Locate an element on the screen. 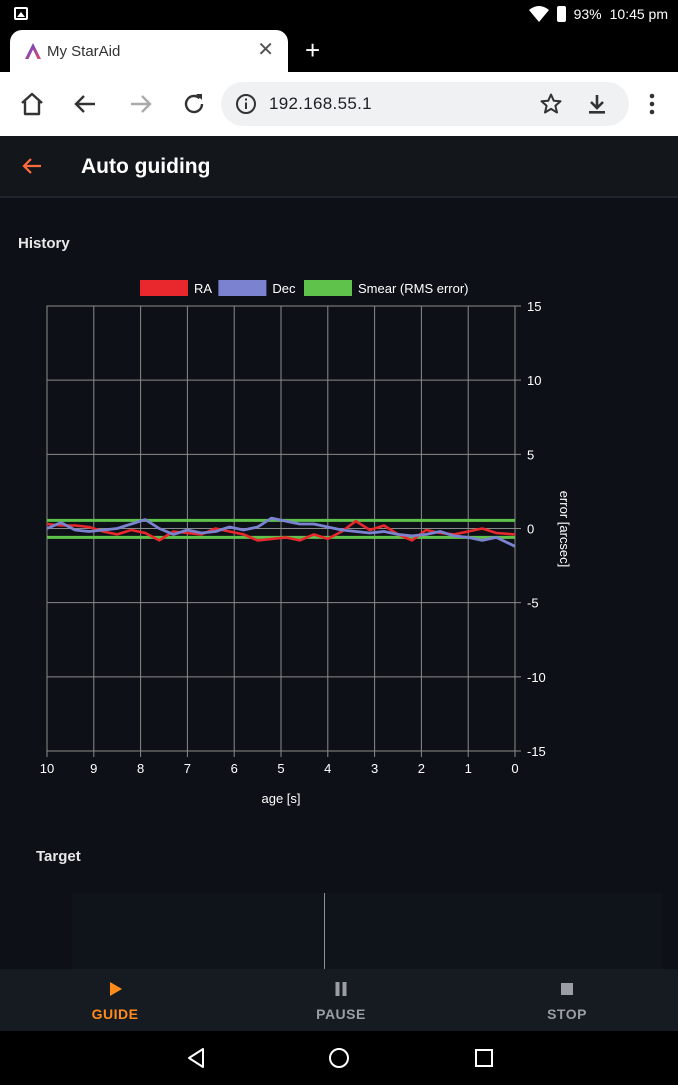  y-tick-label: -15 is located at coordinates (536, 751).